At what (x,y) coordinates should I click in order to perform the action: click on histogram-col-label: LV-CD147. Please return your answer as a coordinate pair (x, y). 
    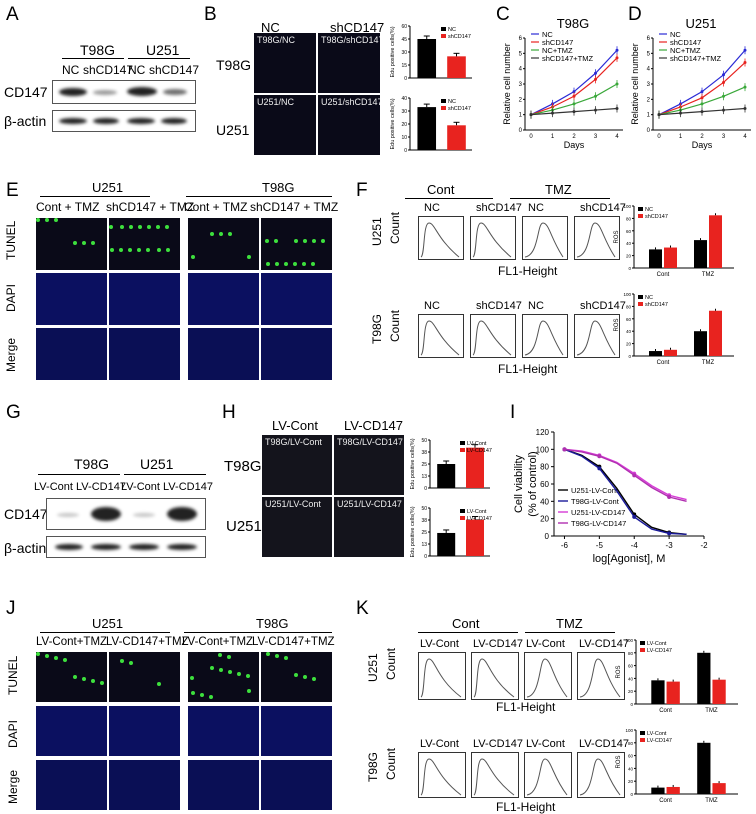
    Looking at the image, I should click on (604, 644).